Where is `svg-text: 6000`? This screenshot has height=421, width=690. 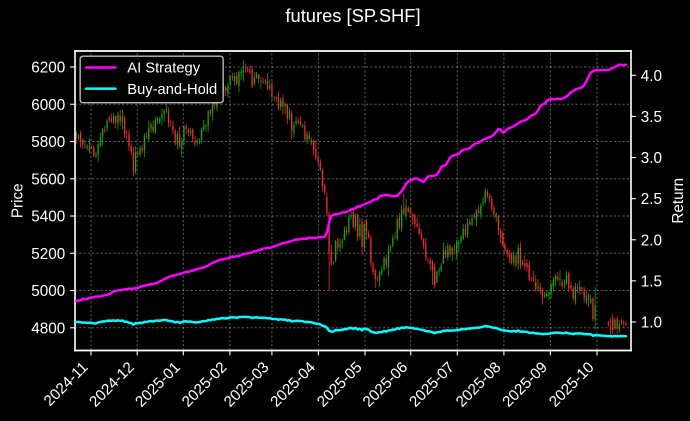 svg-text: 6000 is located at coordinates (48, 105).